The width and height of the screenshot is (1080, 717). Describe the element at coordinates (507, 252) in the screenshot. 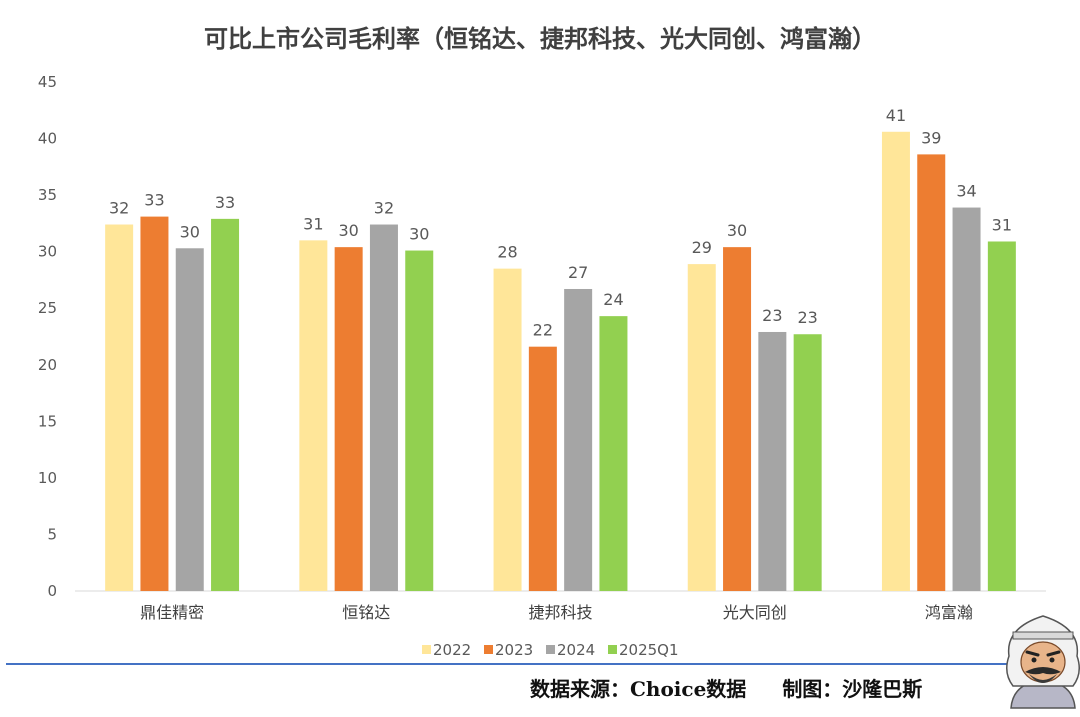

I see `data-label: 28` at that location.